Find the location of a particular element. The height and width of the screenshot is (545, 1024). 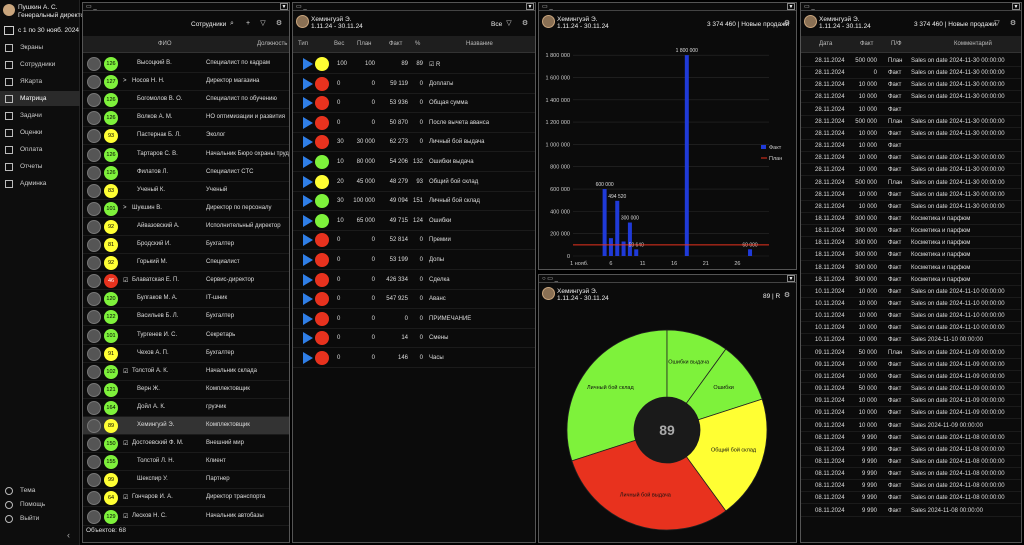

table-row: 126 Высоцкий В. Специалист по кадрам is located at coordinates (186, 64).